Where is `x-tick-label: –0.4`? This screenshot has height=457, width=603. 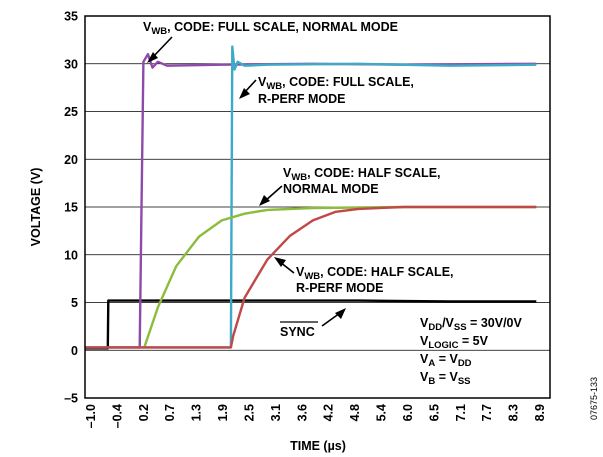
x-tick-label: –0.4 is located at coordinates (117, 416).